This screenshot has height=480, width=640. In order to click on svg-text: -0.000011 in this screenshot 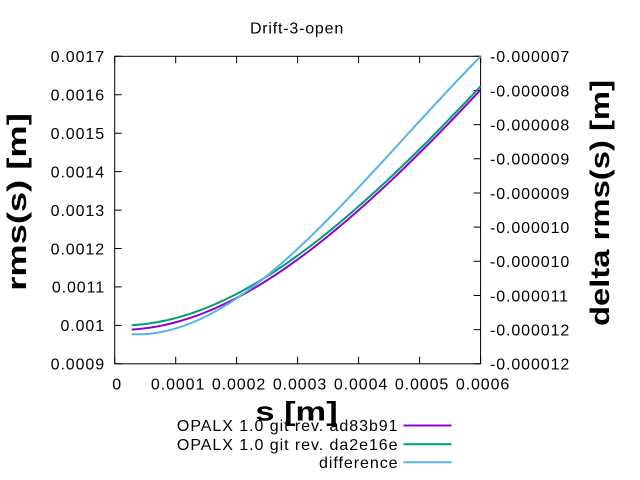, I will do `click(529, 296)`.